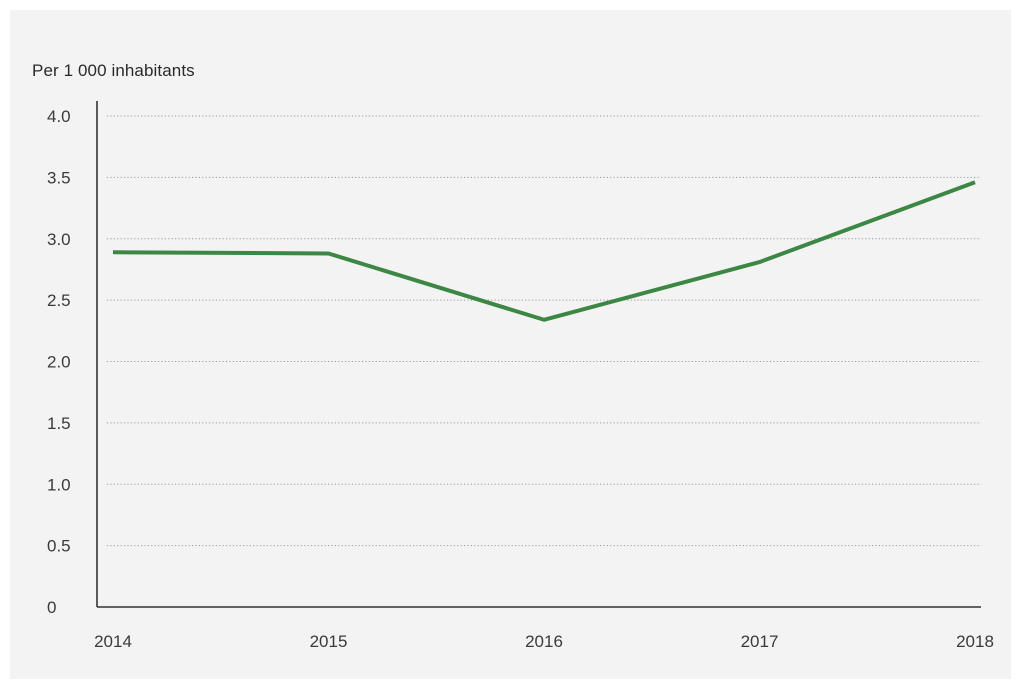 The height and width of the screenshot is (689, 1021). Describe the element at coordinates (59, 484) in the screenshot. I see `y-tick-label: 1.0` at that location.